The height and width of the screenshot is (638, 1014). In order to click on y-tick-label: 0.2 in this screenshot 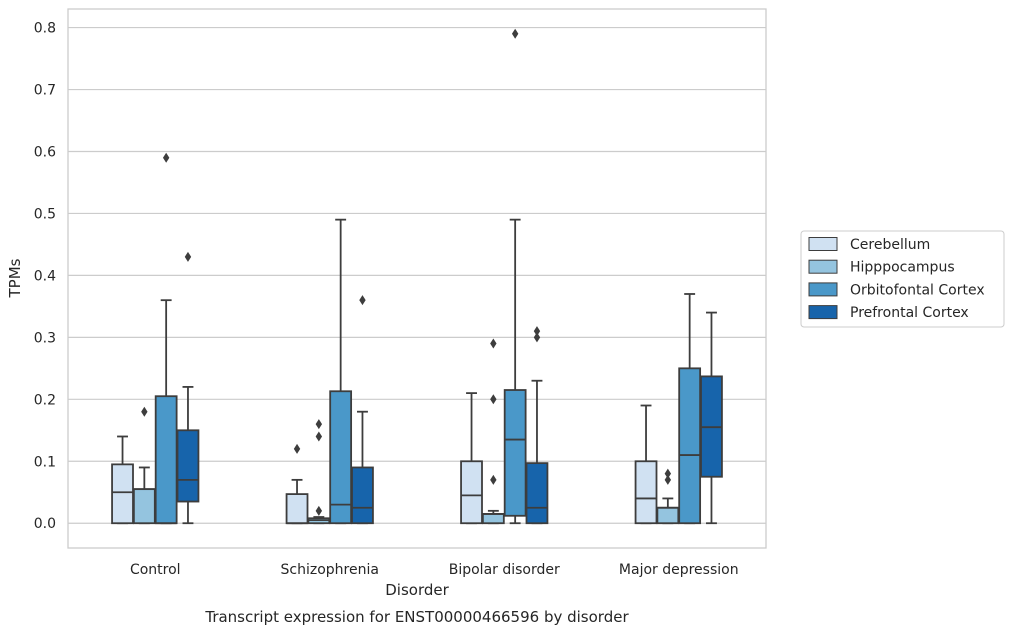, I will do `click(45, 400)`.